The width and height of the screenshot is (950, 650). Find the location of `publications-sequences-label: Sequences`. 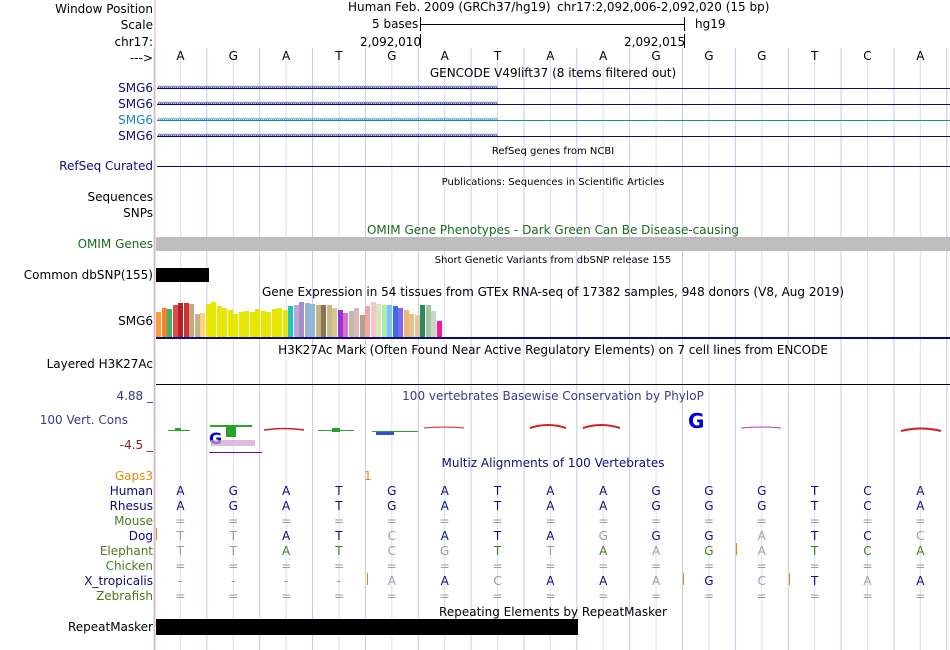

publications-sequences-label: Sequences is located at coordinates (120, 197).